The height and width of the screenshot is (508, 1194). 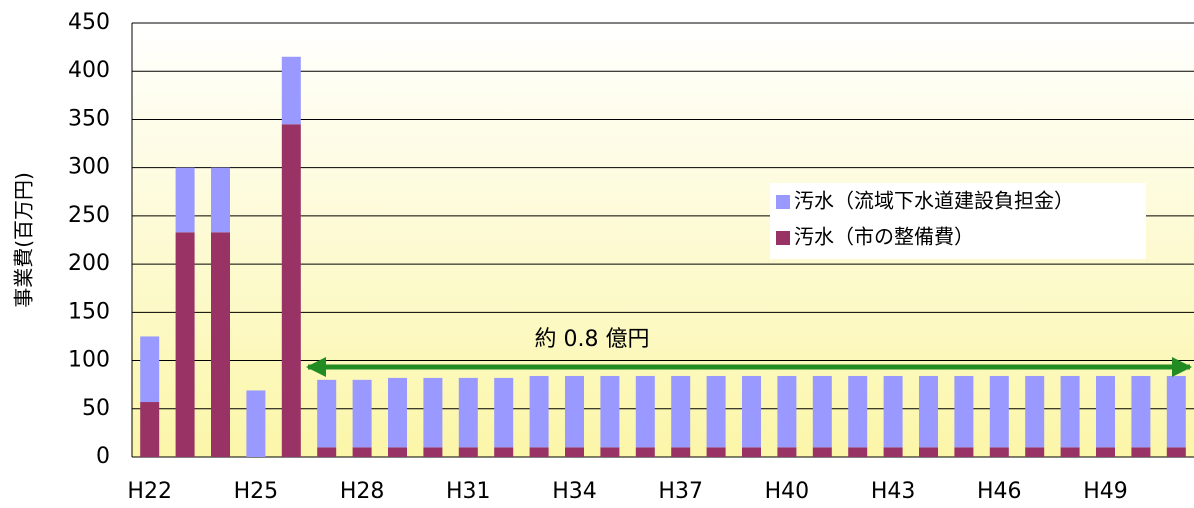 What do you see at coordinates (103, 456) in the screenshot?
I see `y-tick-label: 0` at bounding box center [103, 456].